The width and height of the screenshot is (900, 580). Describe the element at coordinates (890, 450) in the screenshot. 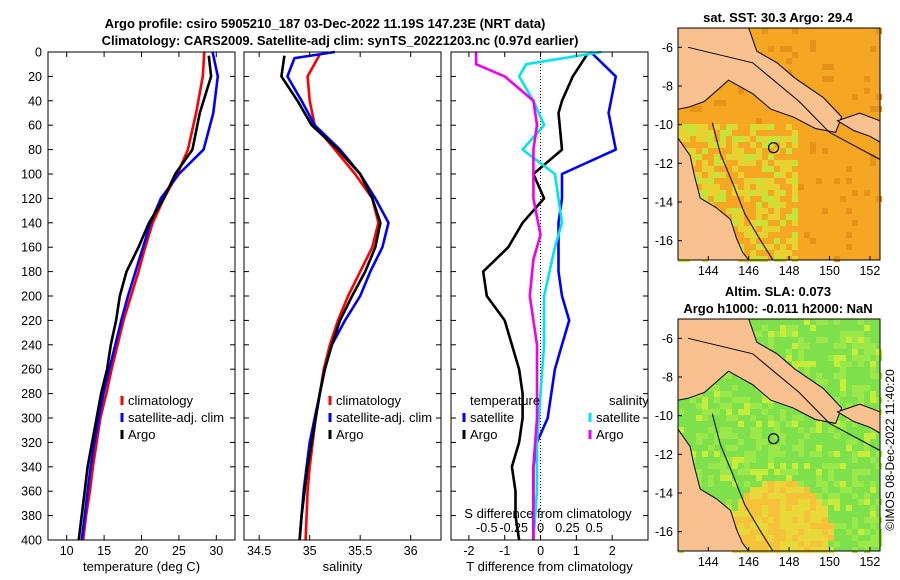

I see `imos-watermark: ©IMOS 08-Dec-2022 11:40:20` at that location.